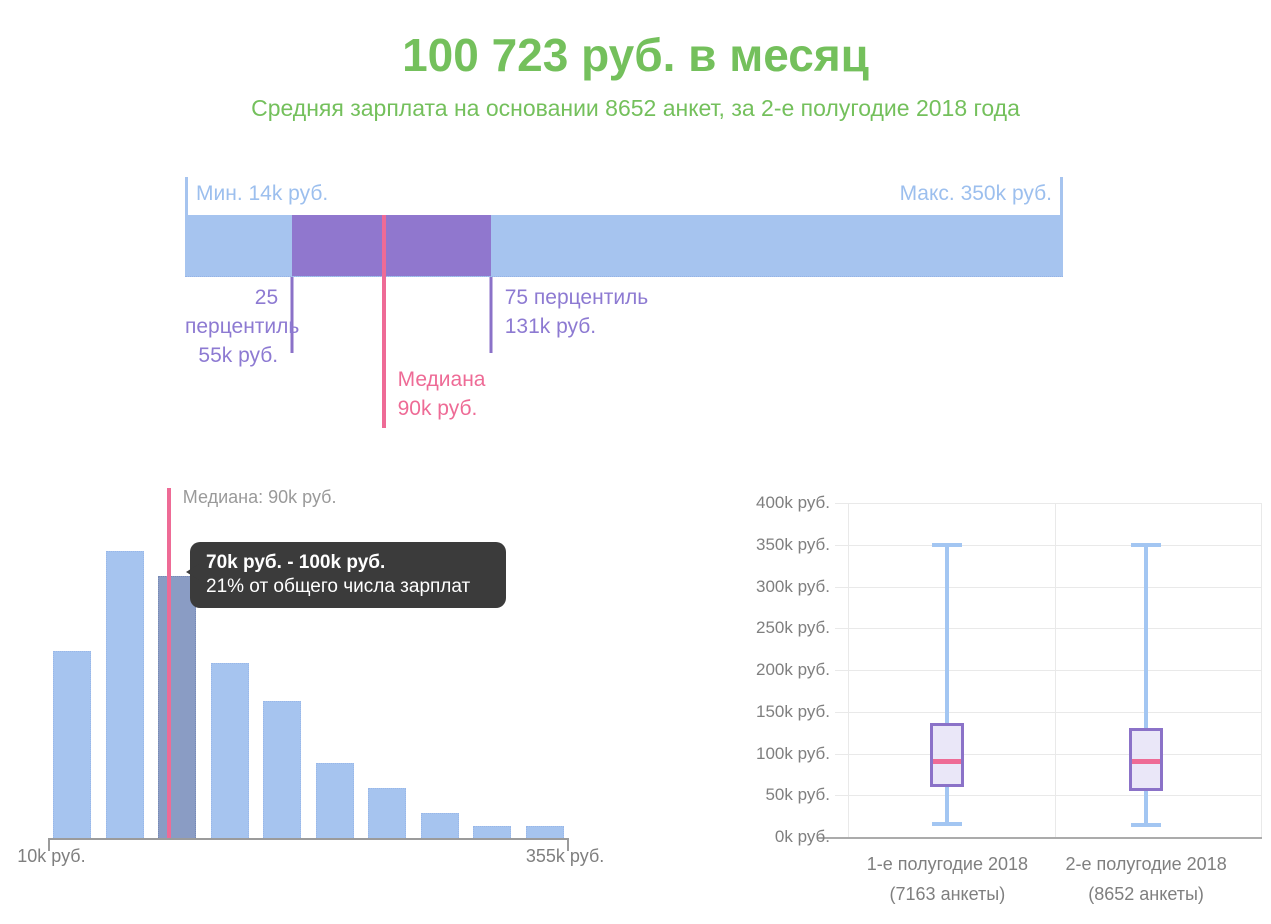 The height and width of the screenshot is (924, 1271). What do you see at coordinates (51, 856) in the screenshot?
I see `histogram-x-min-label: 10k руб.` at bounding box center [51, 856].